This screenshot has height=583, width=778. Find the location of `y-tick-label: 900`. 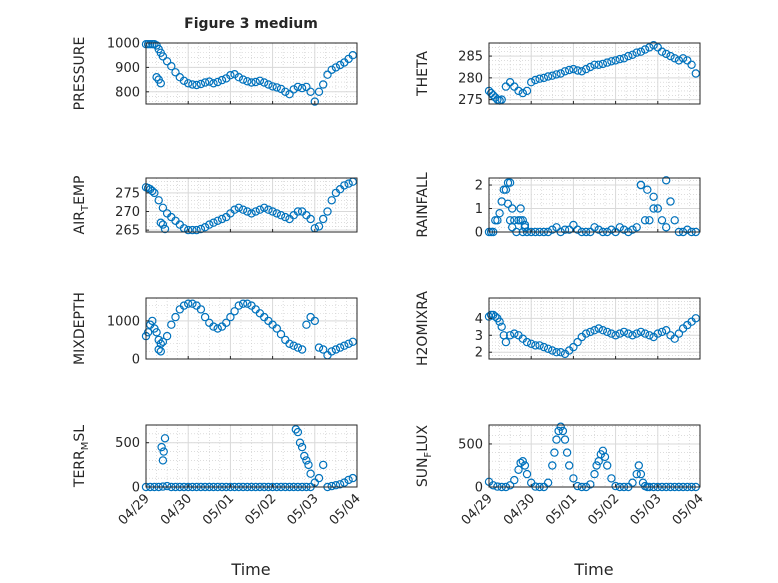

y-tick-label: 900 is located at coordinates (127, 68).